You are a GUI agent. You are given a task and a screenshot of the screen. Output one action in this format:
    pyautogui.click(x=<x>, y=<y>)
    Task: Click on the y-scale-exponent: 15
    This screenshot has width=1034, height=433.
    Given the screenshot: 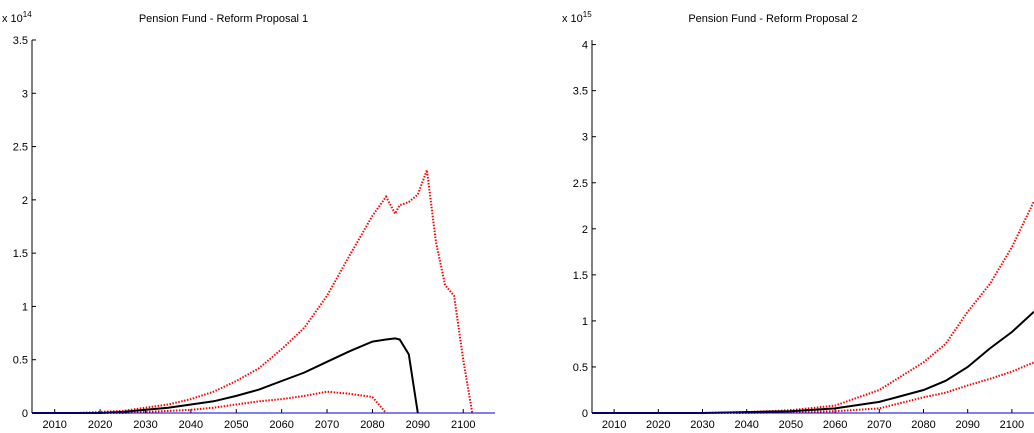 What is the action you would take?
    pyautogui.click(x=587, y=14)
    